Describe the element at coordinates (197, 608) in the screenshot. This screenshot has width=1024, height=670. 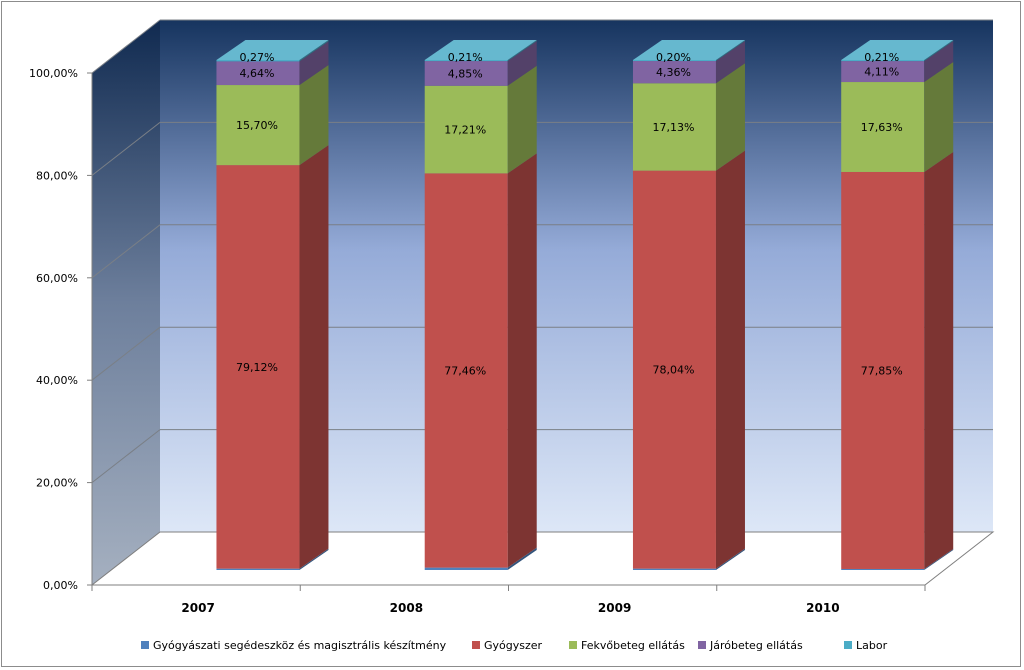
I see `x-tick-label: 2007` at that location.